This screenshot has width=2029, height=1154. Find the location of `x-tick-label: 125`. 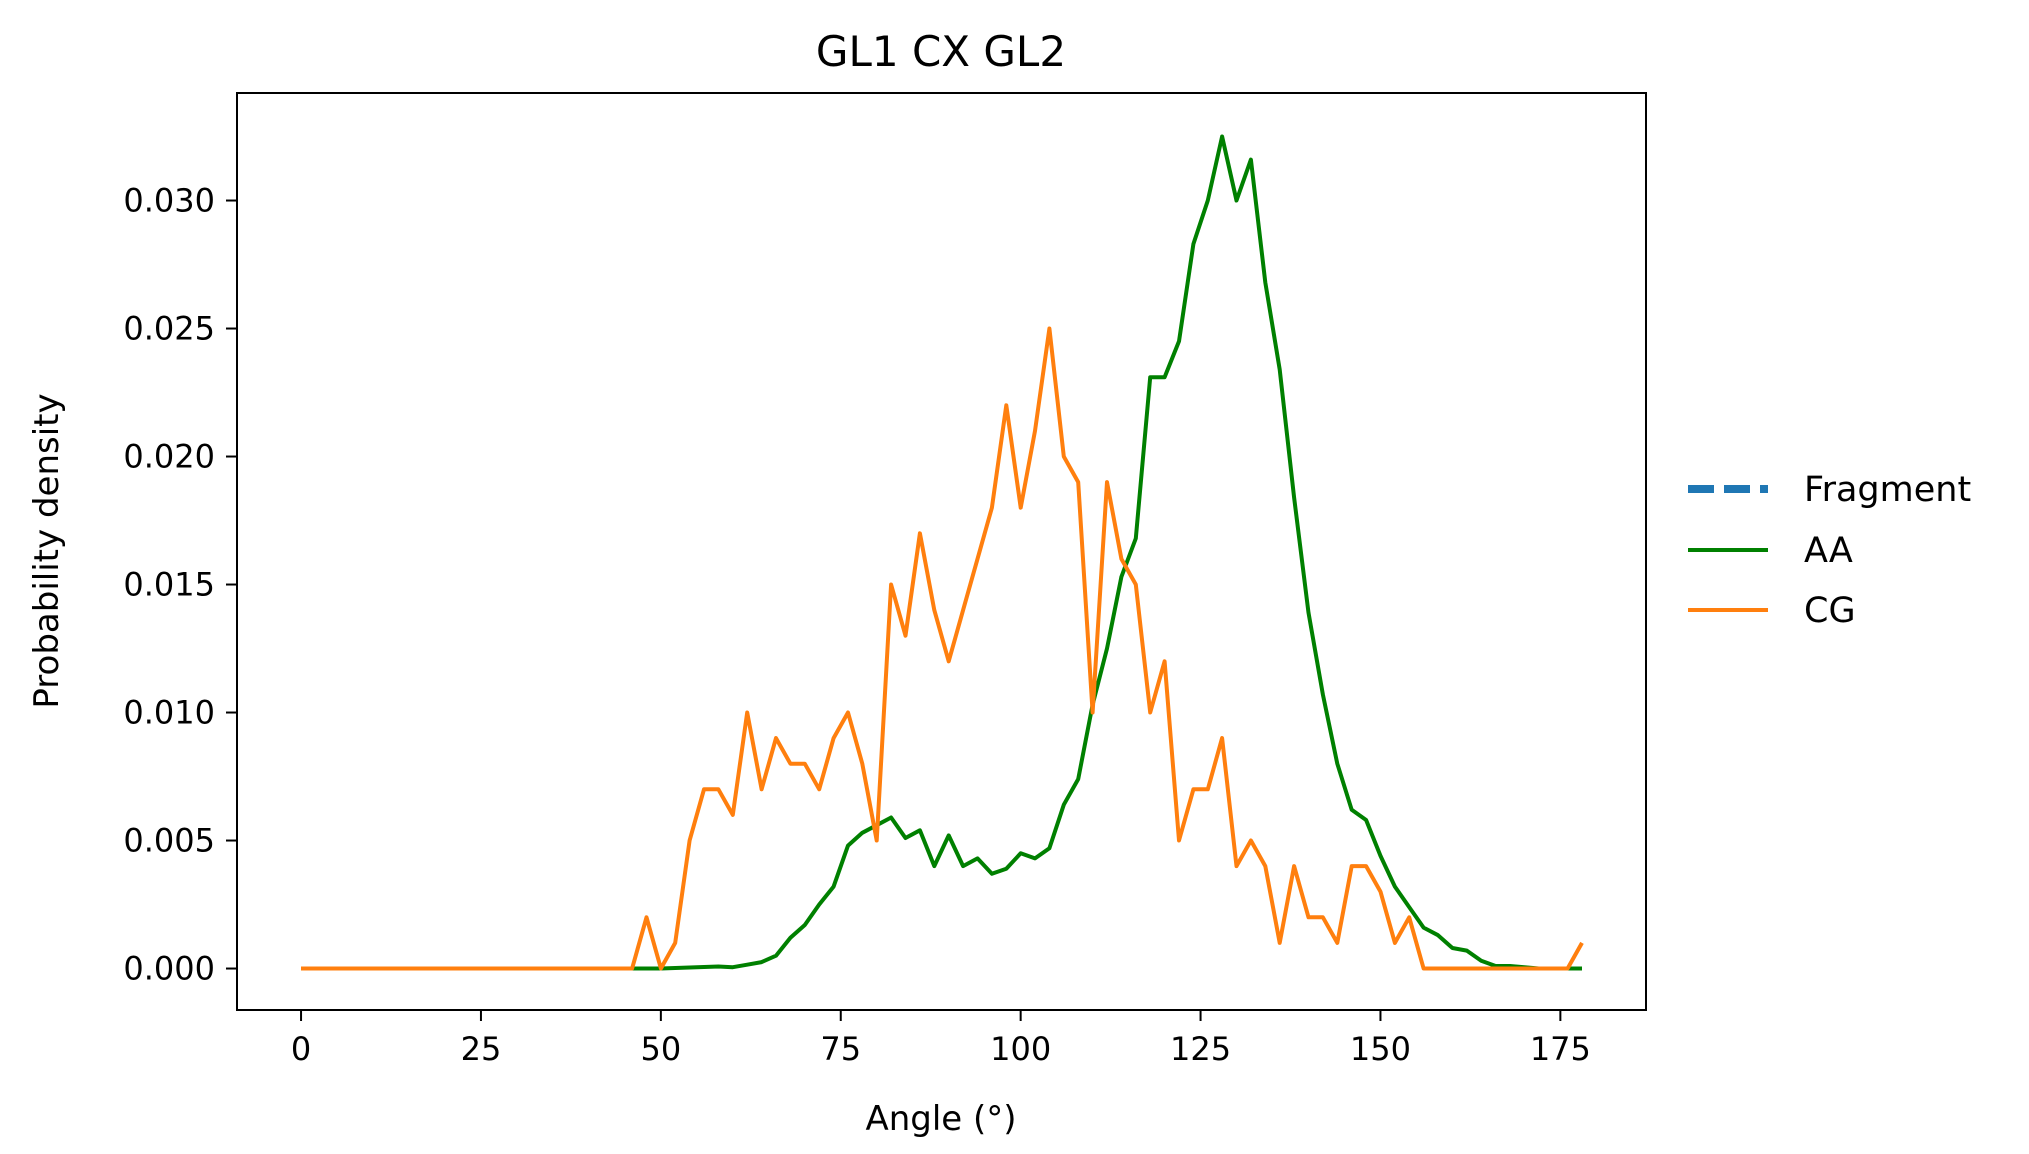

x-tick-label: 125 is located at coordinates (1200, 1049).